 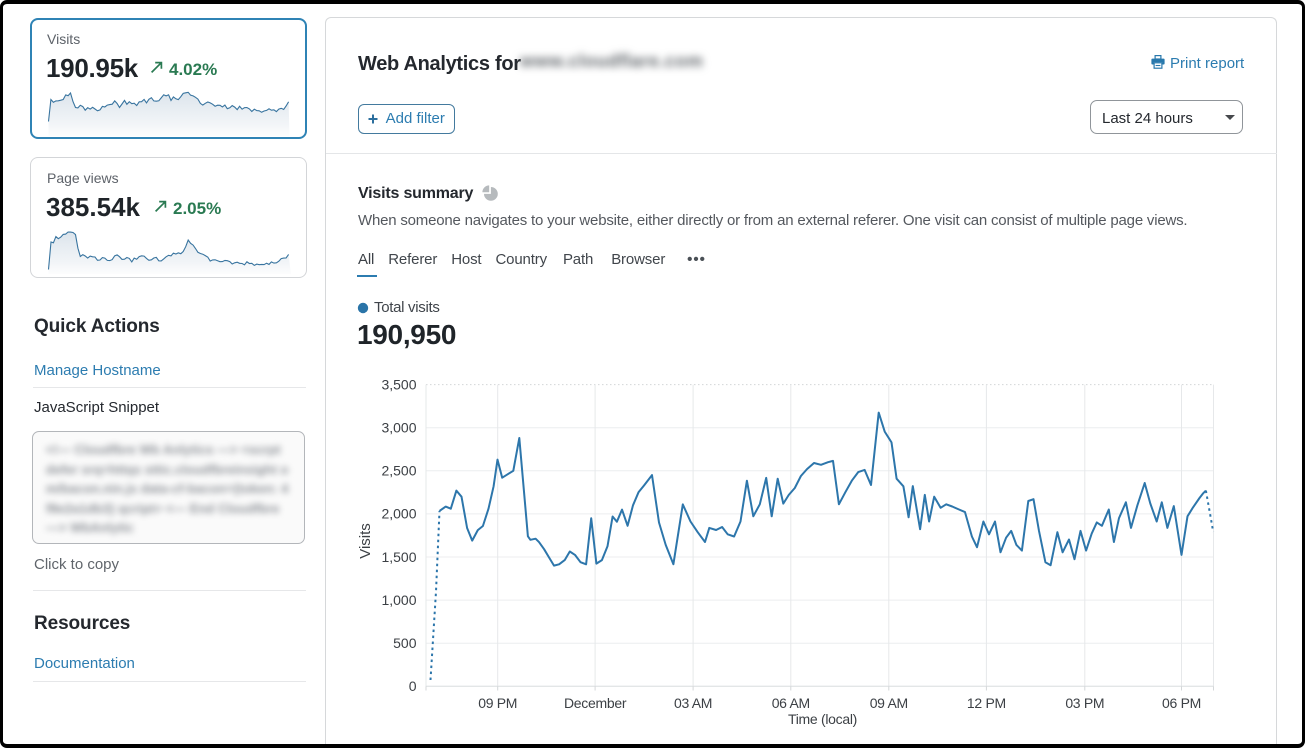 What do you see at coordinates (822, 719) in the screenshot?
I see `svg-text: Time (local)` at bounding box center [822, 719].